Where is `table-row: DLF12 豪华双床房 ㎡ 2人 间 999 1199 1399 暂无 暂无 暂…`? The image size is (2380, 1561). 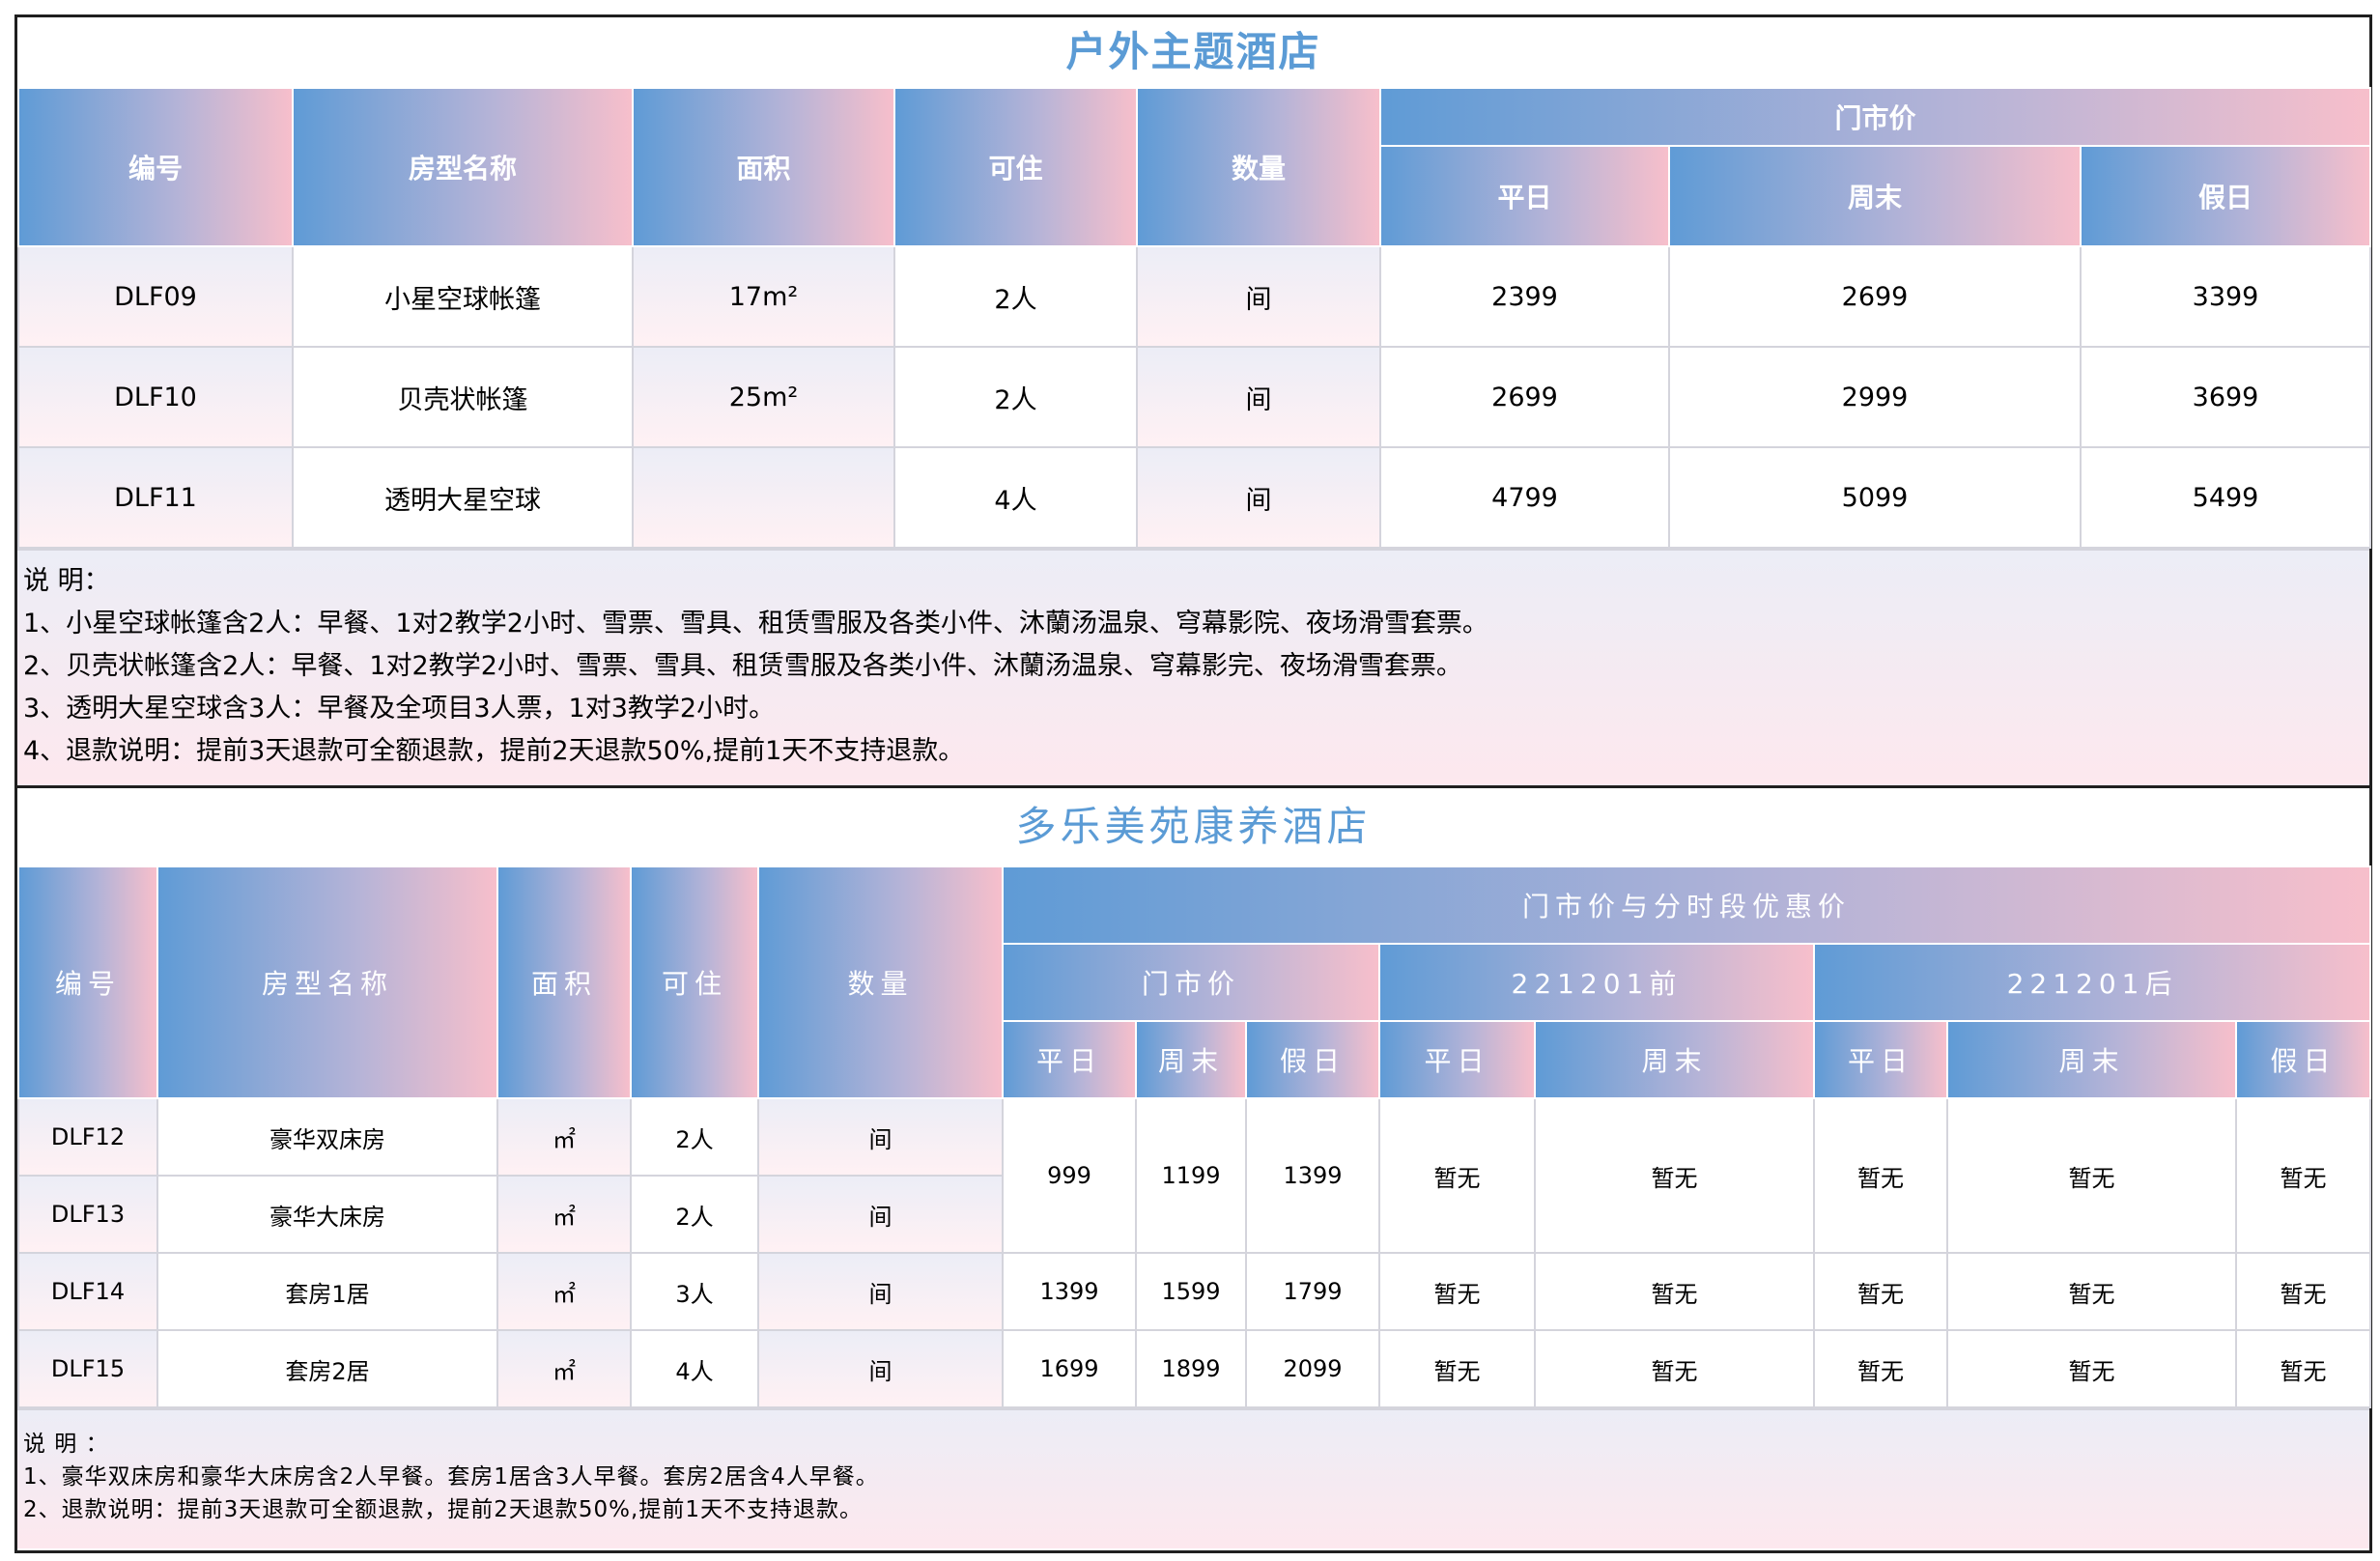
table-row: DLF12 豪华双床房 ㎡ 2人 间 999 1199 1399 暂无 暂无 暂… is located at coordinates (1195, 1175).